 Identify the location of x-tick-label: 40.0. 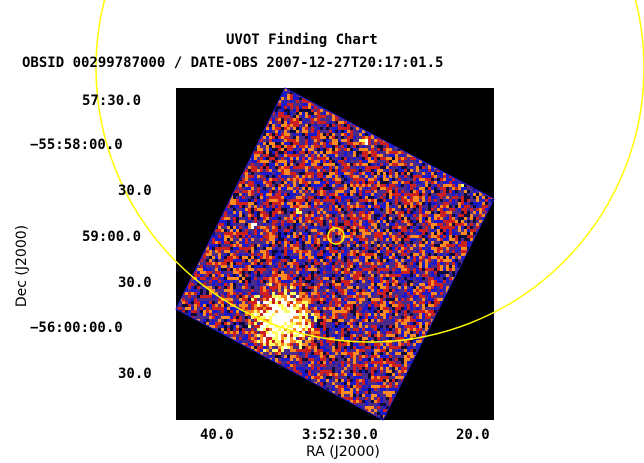
(217, 435).